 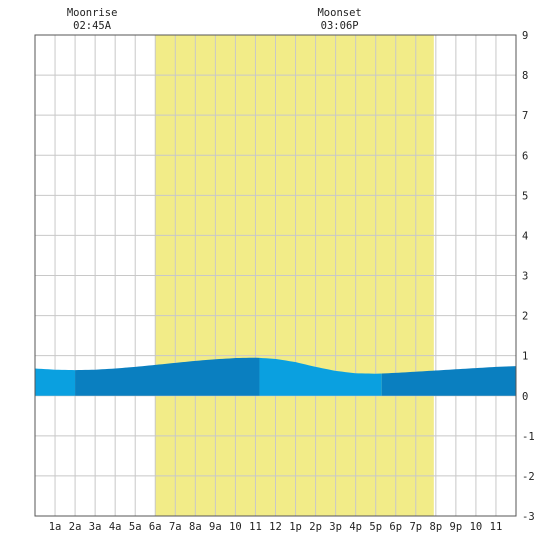 What do you see at coordinates (355, 527) in the screenshot?
I see `x-tick-label: 4p` at bounding box center [355, 527].